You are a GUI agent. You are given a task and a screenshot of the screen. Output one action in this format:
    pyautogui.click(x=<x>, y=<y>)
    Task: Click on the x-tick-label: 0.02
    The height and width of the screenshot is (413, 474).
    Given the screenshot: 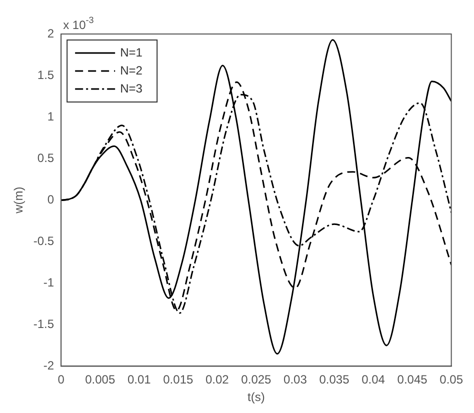 What is the action you would take?
    pyautogui.click(x=217, y=379)
    